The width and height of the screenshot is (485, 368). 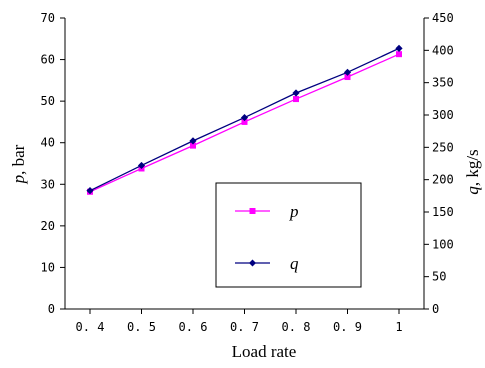 What do you see at coordinates (244, 327) in the screenshot?
I see `x-tick-label: 0. 7` at bounding box center [244, 327].